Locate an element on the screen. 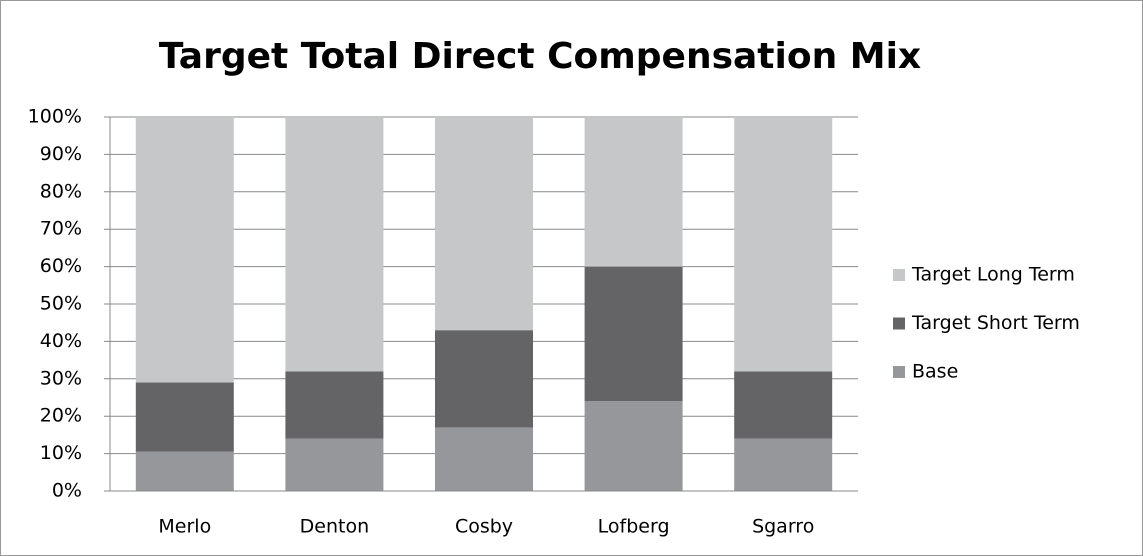  x-tick-label: Sgarro is located at coordinates (783, 527).